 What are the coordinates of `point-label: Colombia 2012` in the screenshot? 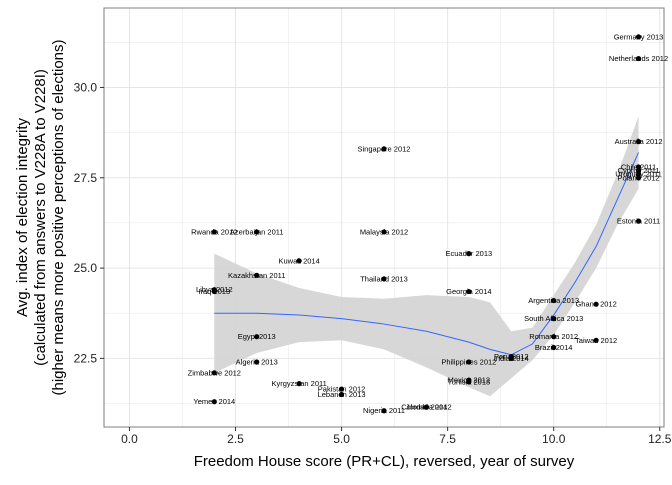 It's located at (426, 407).